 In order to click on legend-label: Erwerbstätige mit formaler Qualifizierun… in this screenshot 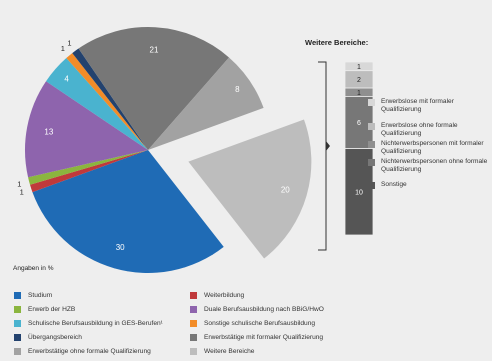, I will do `click(264, 337)`.